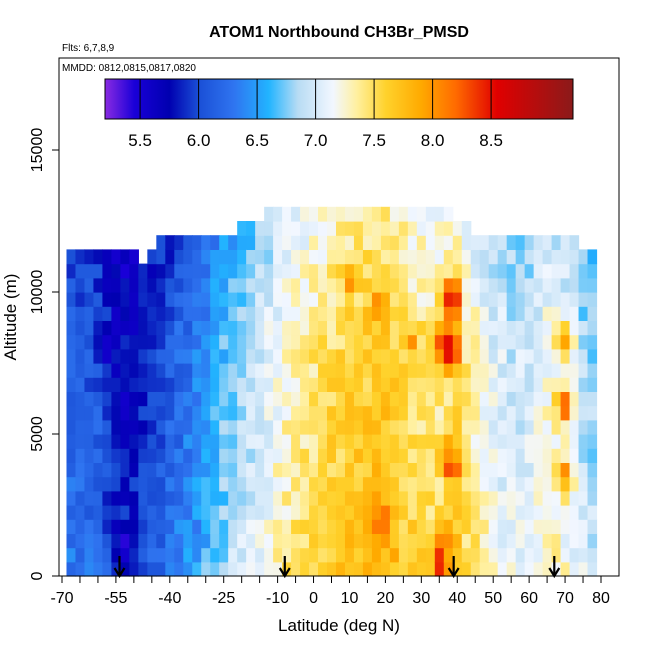 Image resolution: width=650 pixels, height=650 pixels. I want to click on x-tick-label: 50, so click(493, 598).